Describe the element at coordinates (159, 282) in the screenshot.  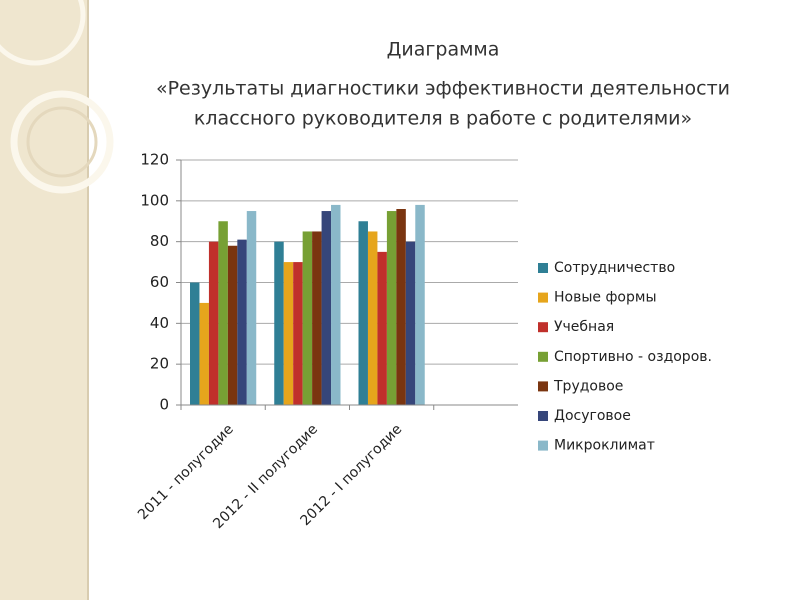
I see `y-tick-label: 60` at that location.